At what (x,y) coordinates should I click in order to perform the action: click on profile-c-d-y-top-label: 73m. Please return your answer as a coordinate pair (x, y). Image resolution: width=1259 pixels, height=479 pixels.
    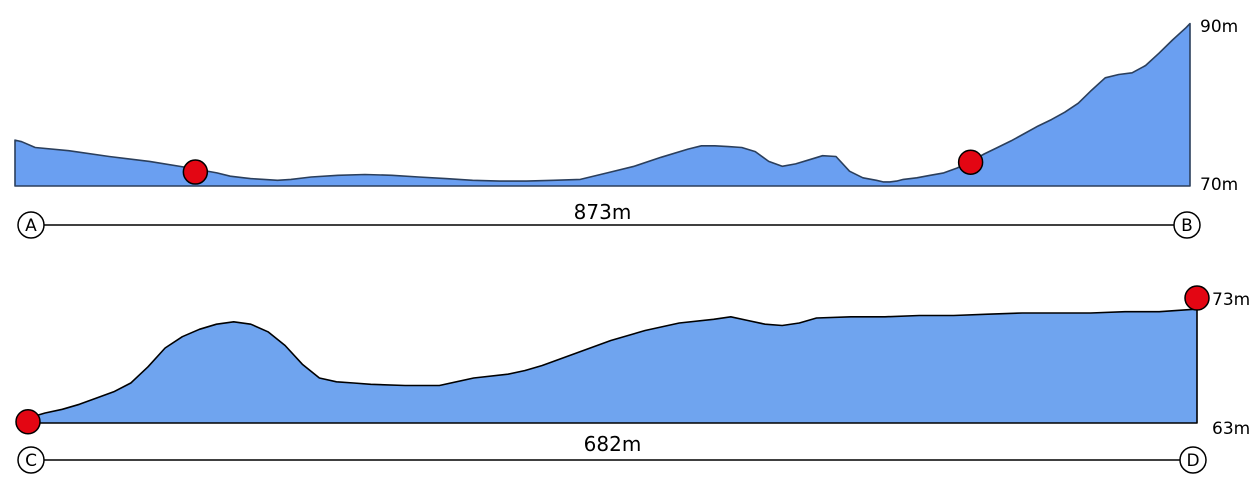
    Looking at the image, I should click on (1231, 300).